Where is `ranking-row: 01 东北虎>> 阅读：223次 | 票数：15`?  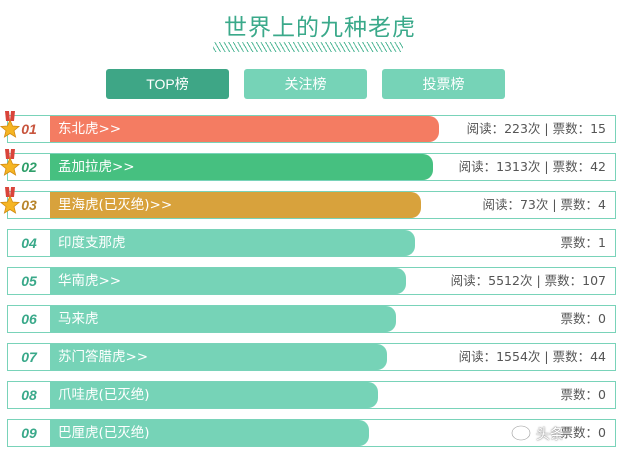
ranking-row: 01 东北虎>> 阅读：223次 | 票数：15 is located at coordinates (308, 127).